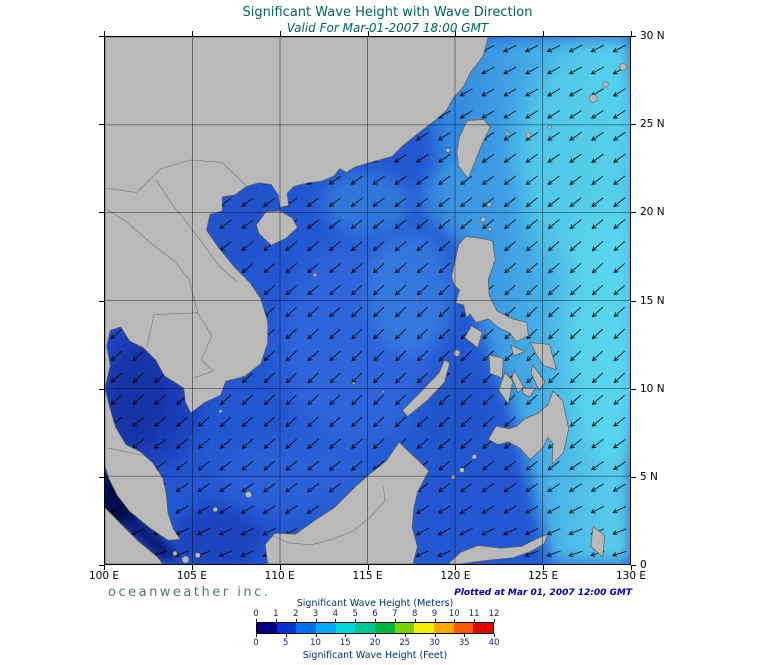  What do you see at coordinates (256, 614) in the screenshot?
I see `legend-meters-tick-label: 0` at bounding box center [256, 614].